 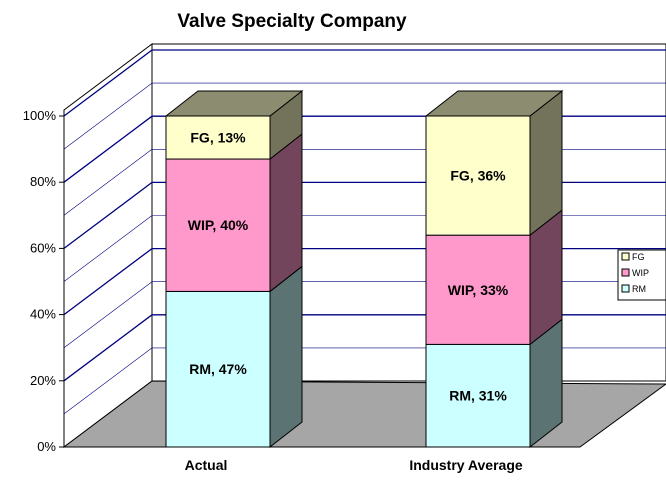 I want to click on y-tick-label: 40%, so click(x=43, y=314).